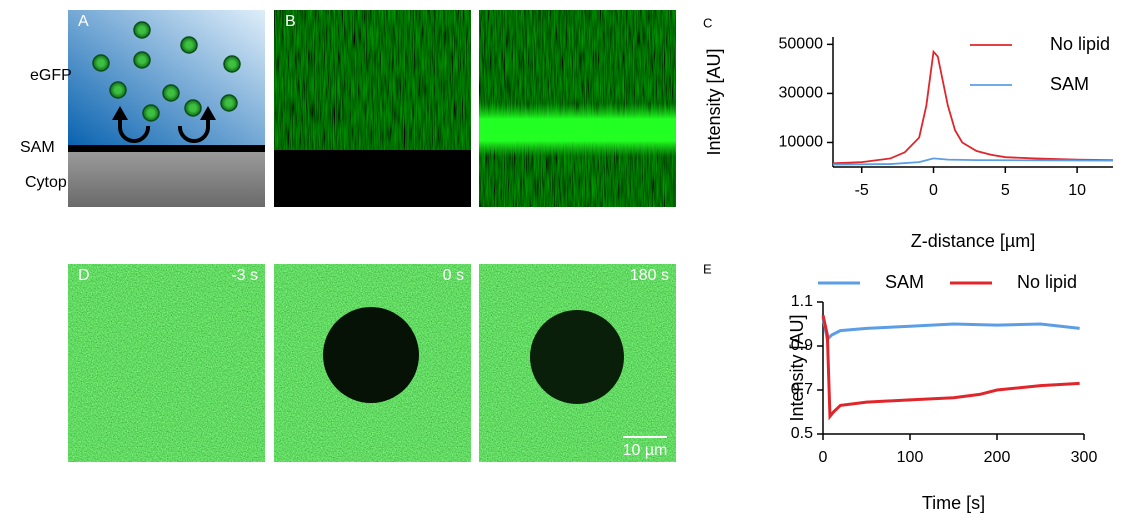  Describe the element at coordinates (475, 108) in the screenshot. I see `panel-b: B` at that location.